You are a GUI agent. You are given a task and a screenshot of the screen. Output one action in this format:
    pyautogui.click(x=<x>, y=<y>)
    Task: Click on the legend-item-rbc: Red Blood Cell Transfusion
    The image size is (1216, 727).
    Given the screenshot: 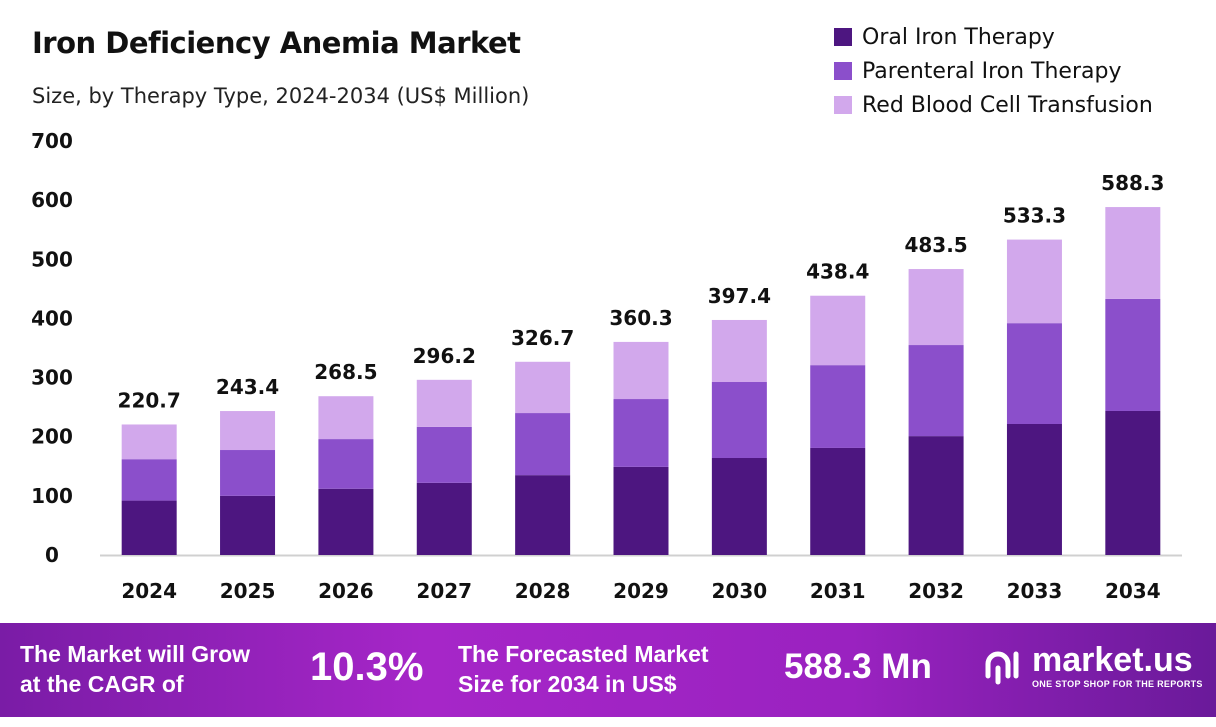 What is the action you would take?
    pyautogui.click(x=993, y=105)
    